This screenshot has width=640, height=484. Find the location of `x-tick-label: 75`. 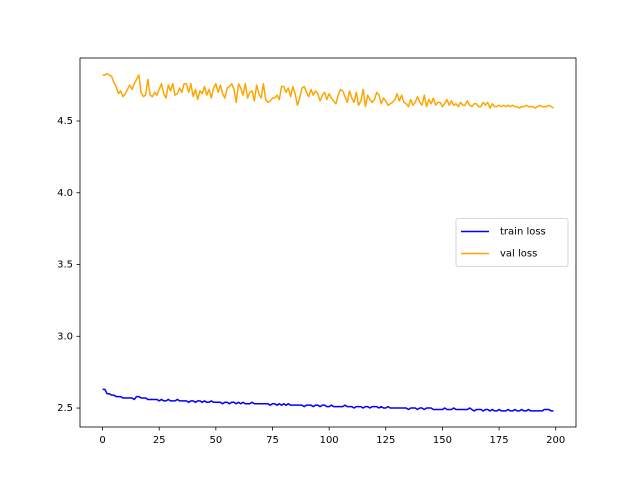

x-tick-label: 75 is located at coordinates (272, 440).